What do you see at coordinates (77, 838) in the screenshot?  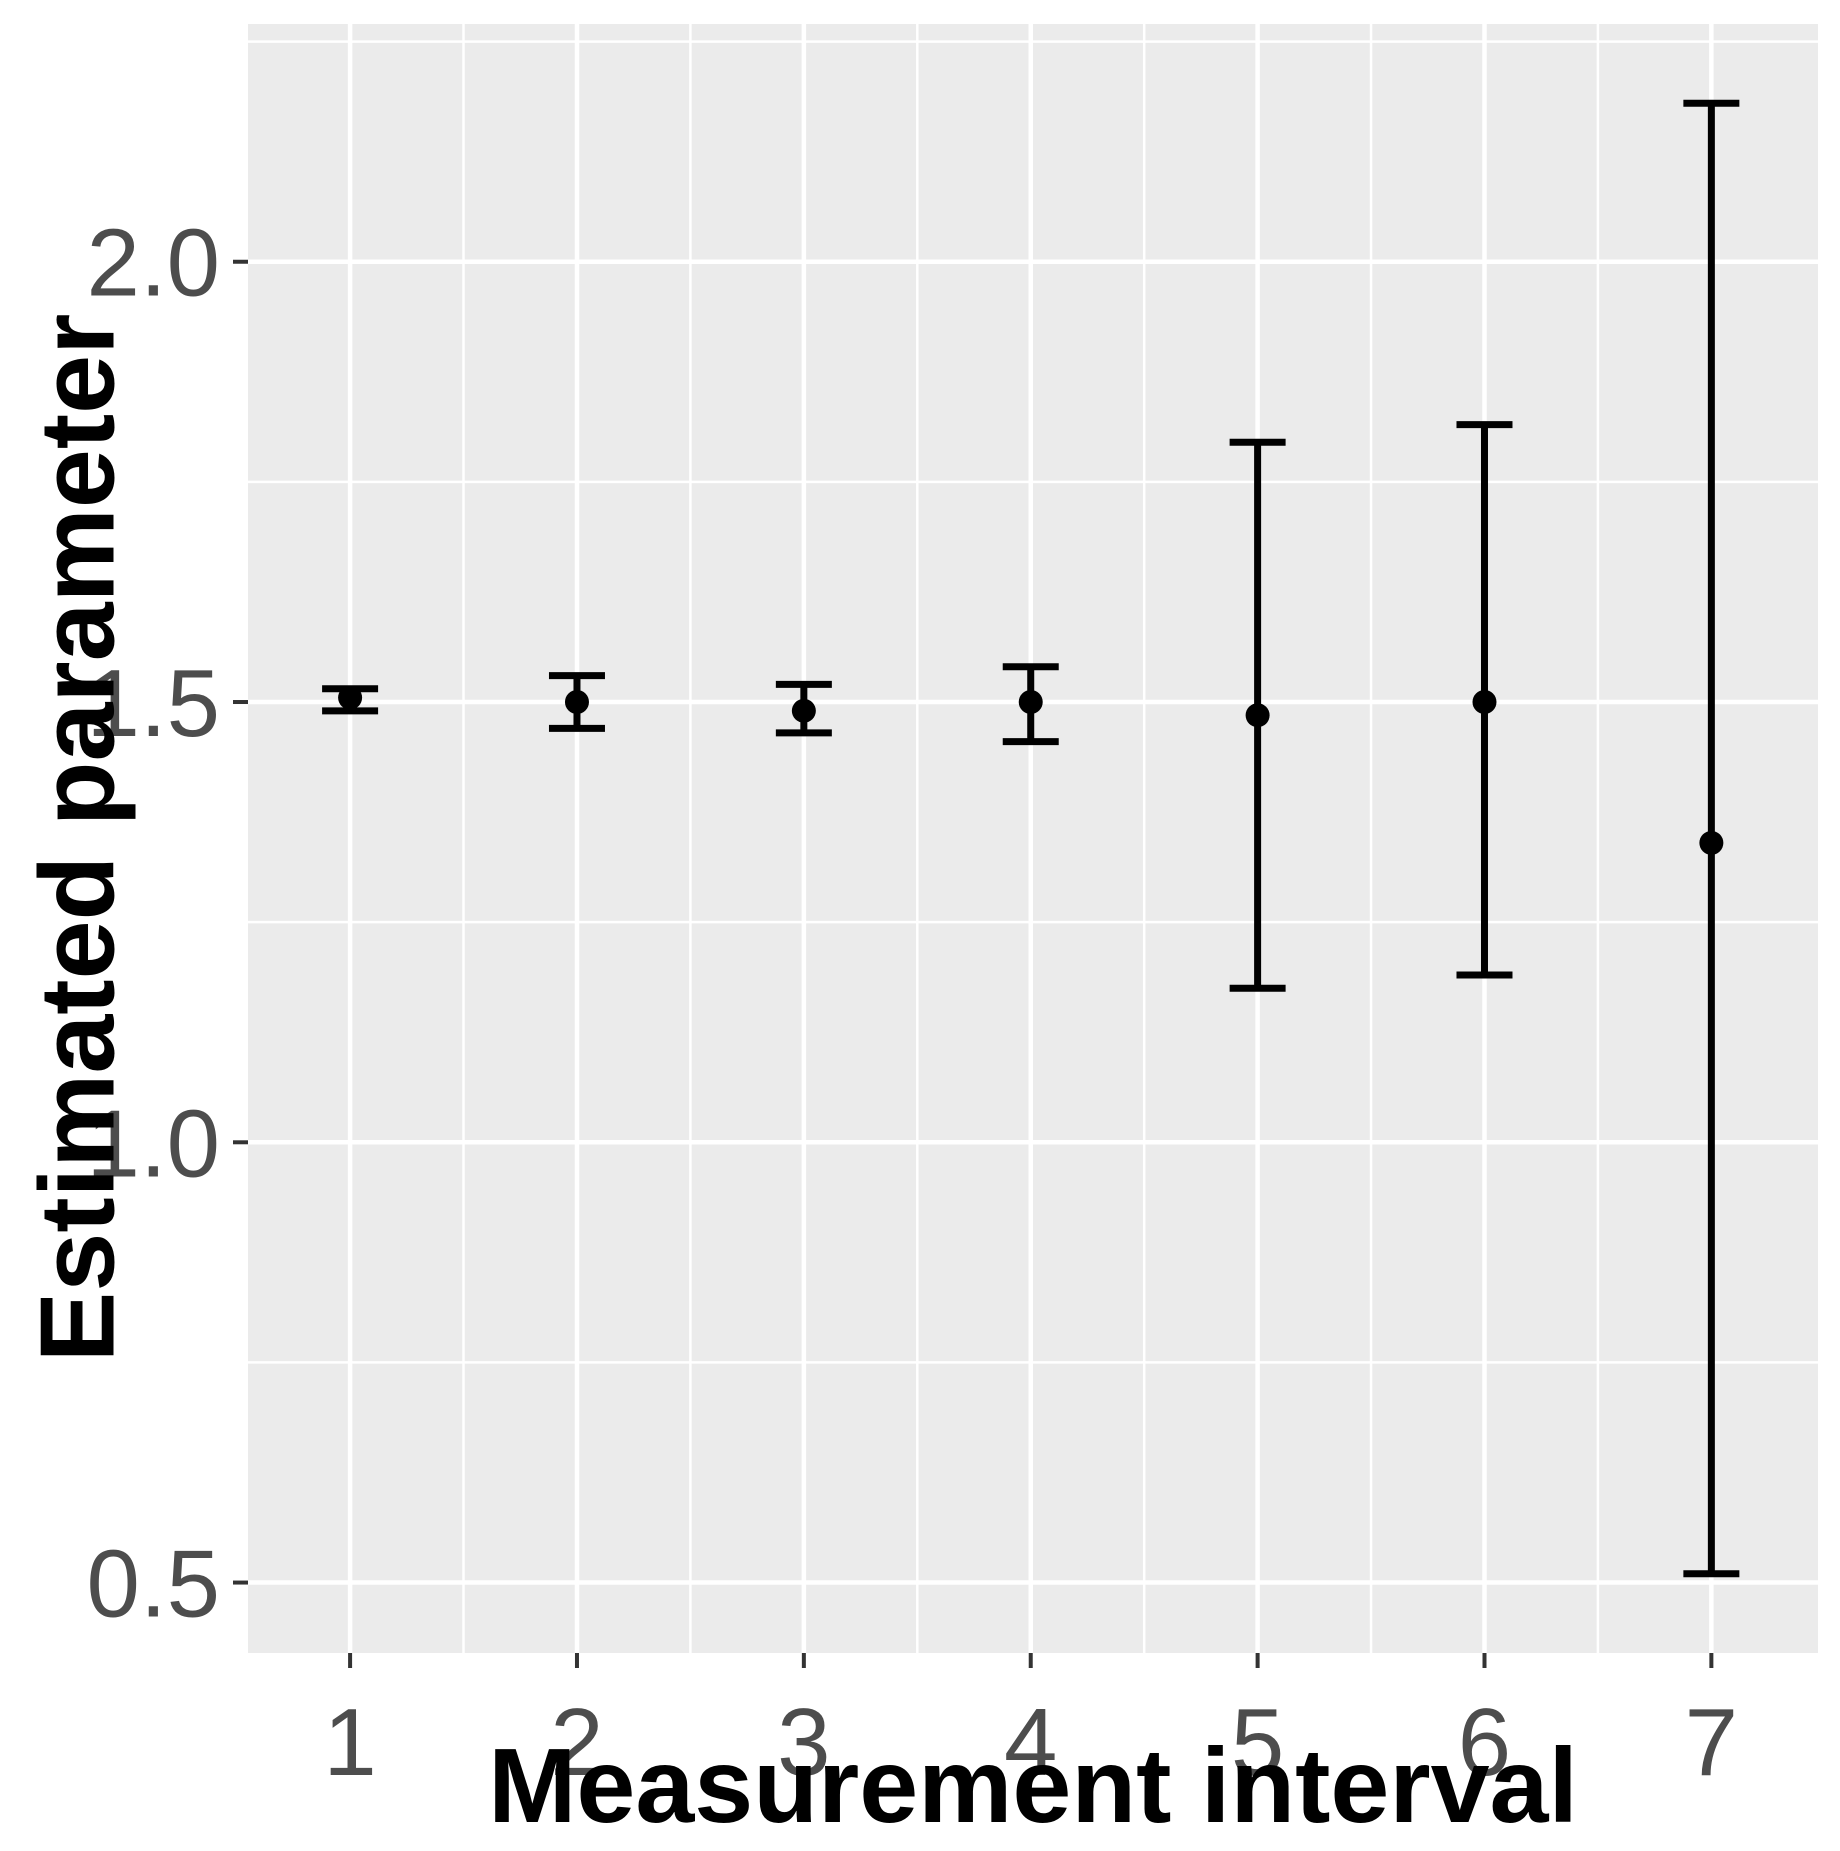 I see `y-axis-title: Estimated parameter` at bounding box center [77, 838].